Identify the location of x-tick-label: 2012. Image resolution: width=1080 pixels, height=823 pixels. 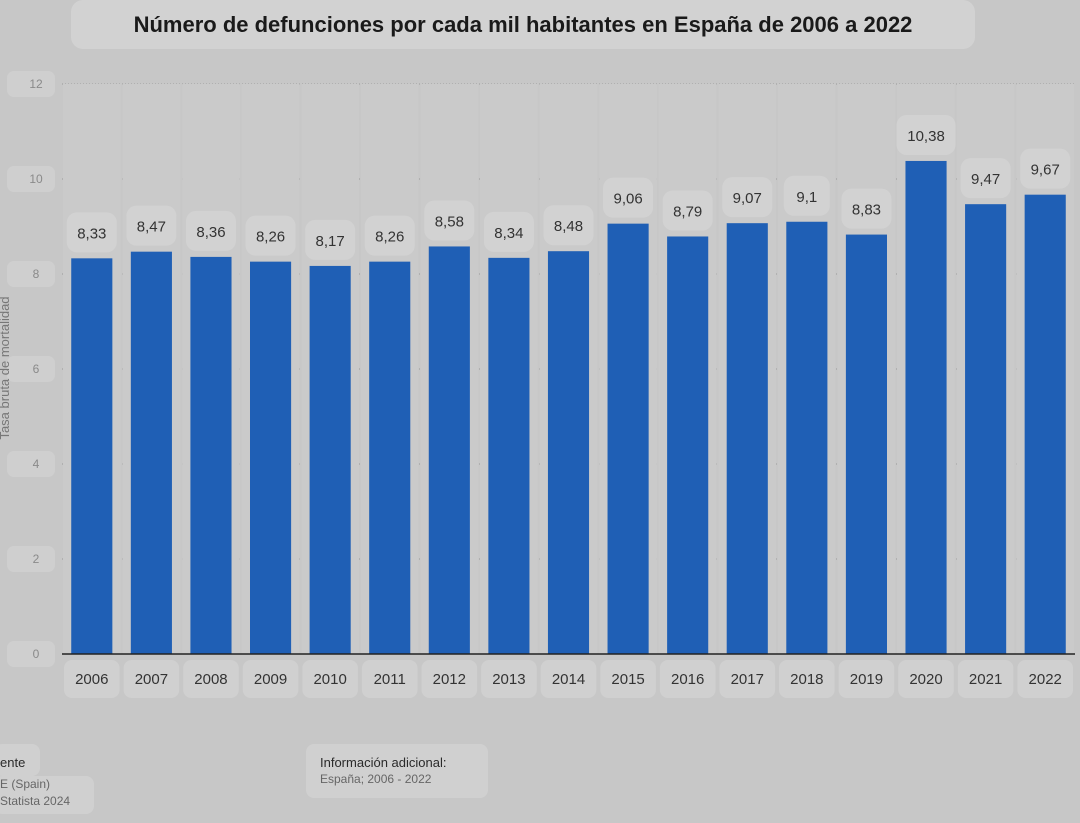
(449, 679).